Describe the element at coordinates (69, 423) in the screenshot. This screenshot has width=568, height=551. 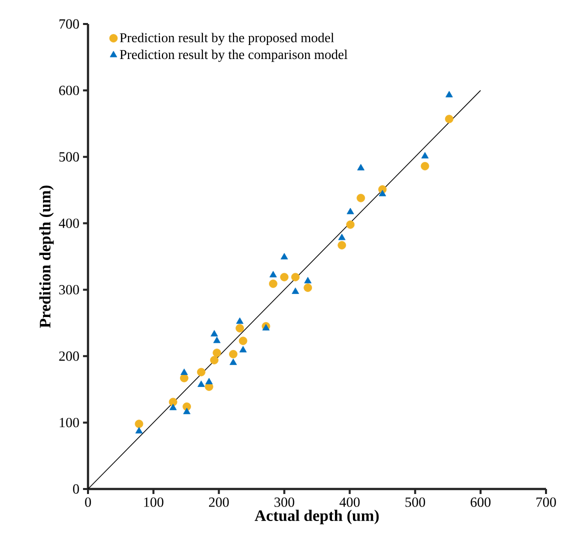
I see `y-tick-label: 100` at that location.